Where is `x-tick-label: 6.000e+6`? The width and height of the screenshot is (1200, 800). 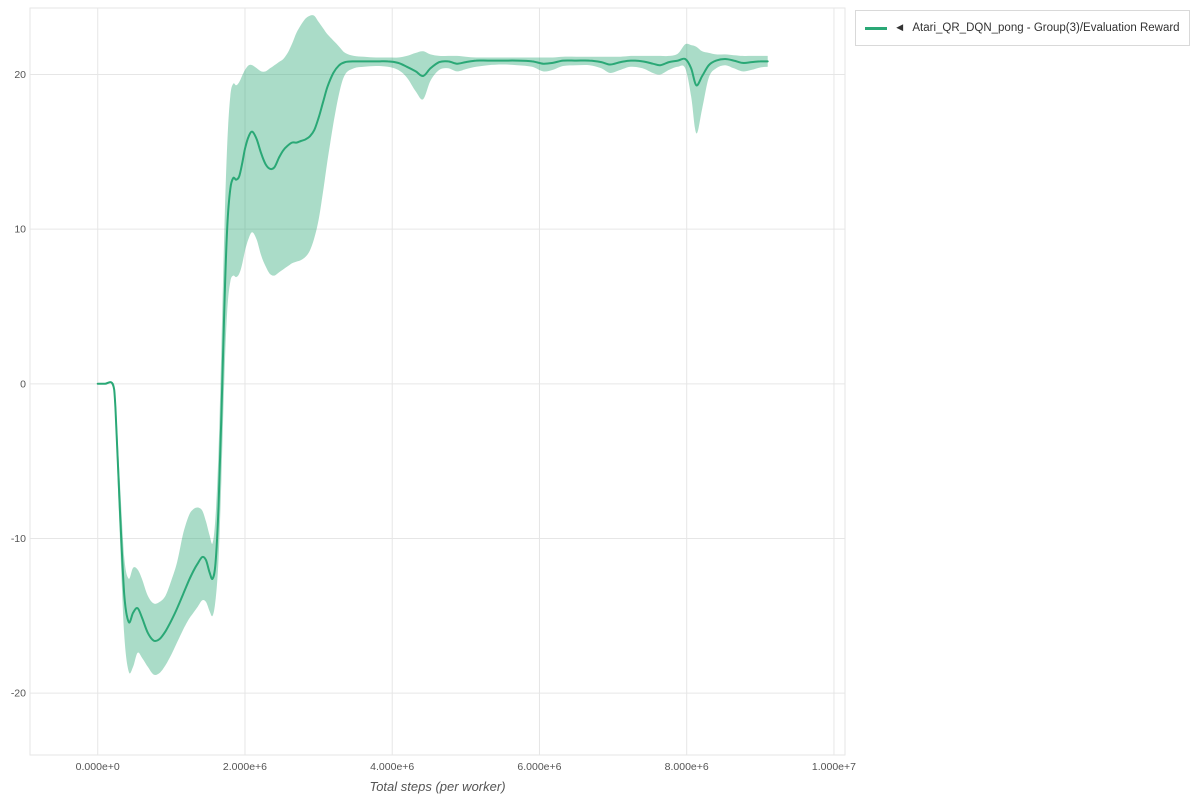 x-tick-label: 6.000e+6 is located at coordinates (539, 767).